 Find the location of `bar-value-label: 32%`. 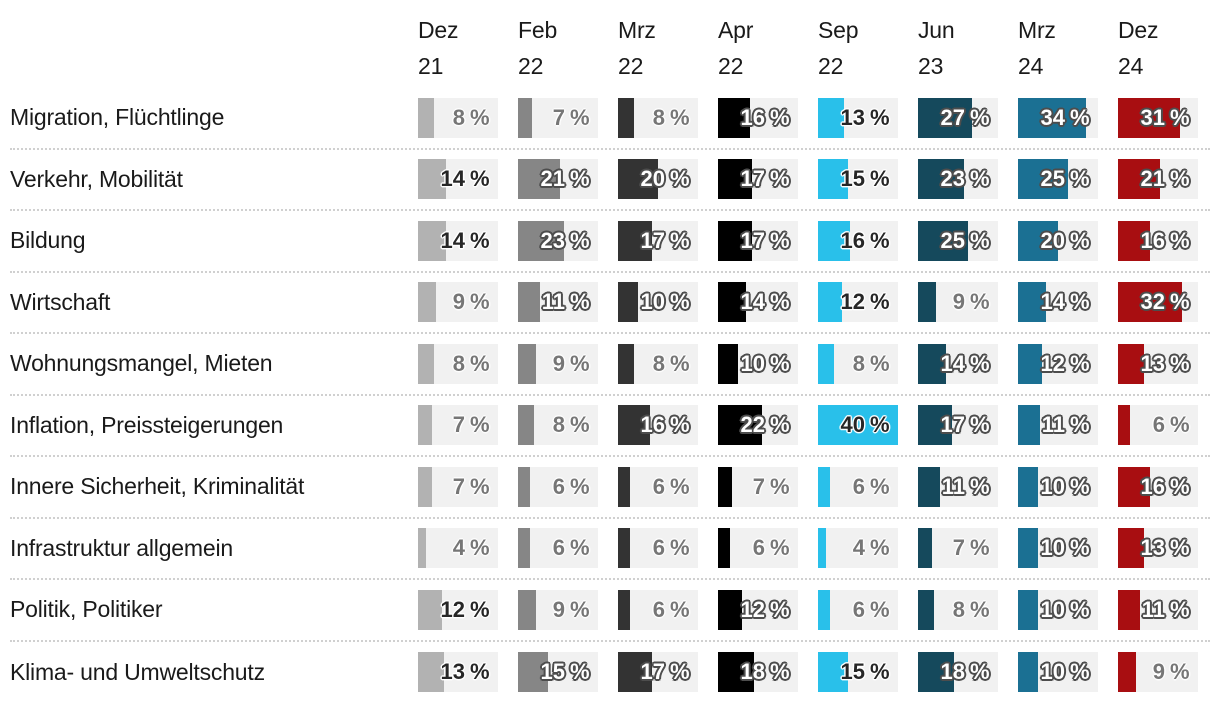

bar-value-label: 32% is located at coordinates (1158, 302).